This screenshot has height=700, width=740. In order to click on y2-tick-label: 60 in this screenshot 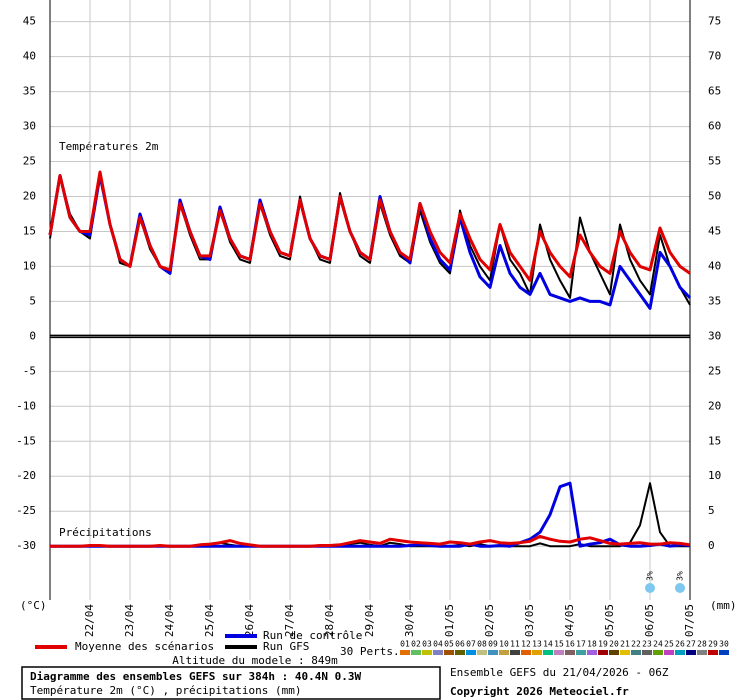, I will do `click(714, 126)`.